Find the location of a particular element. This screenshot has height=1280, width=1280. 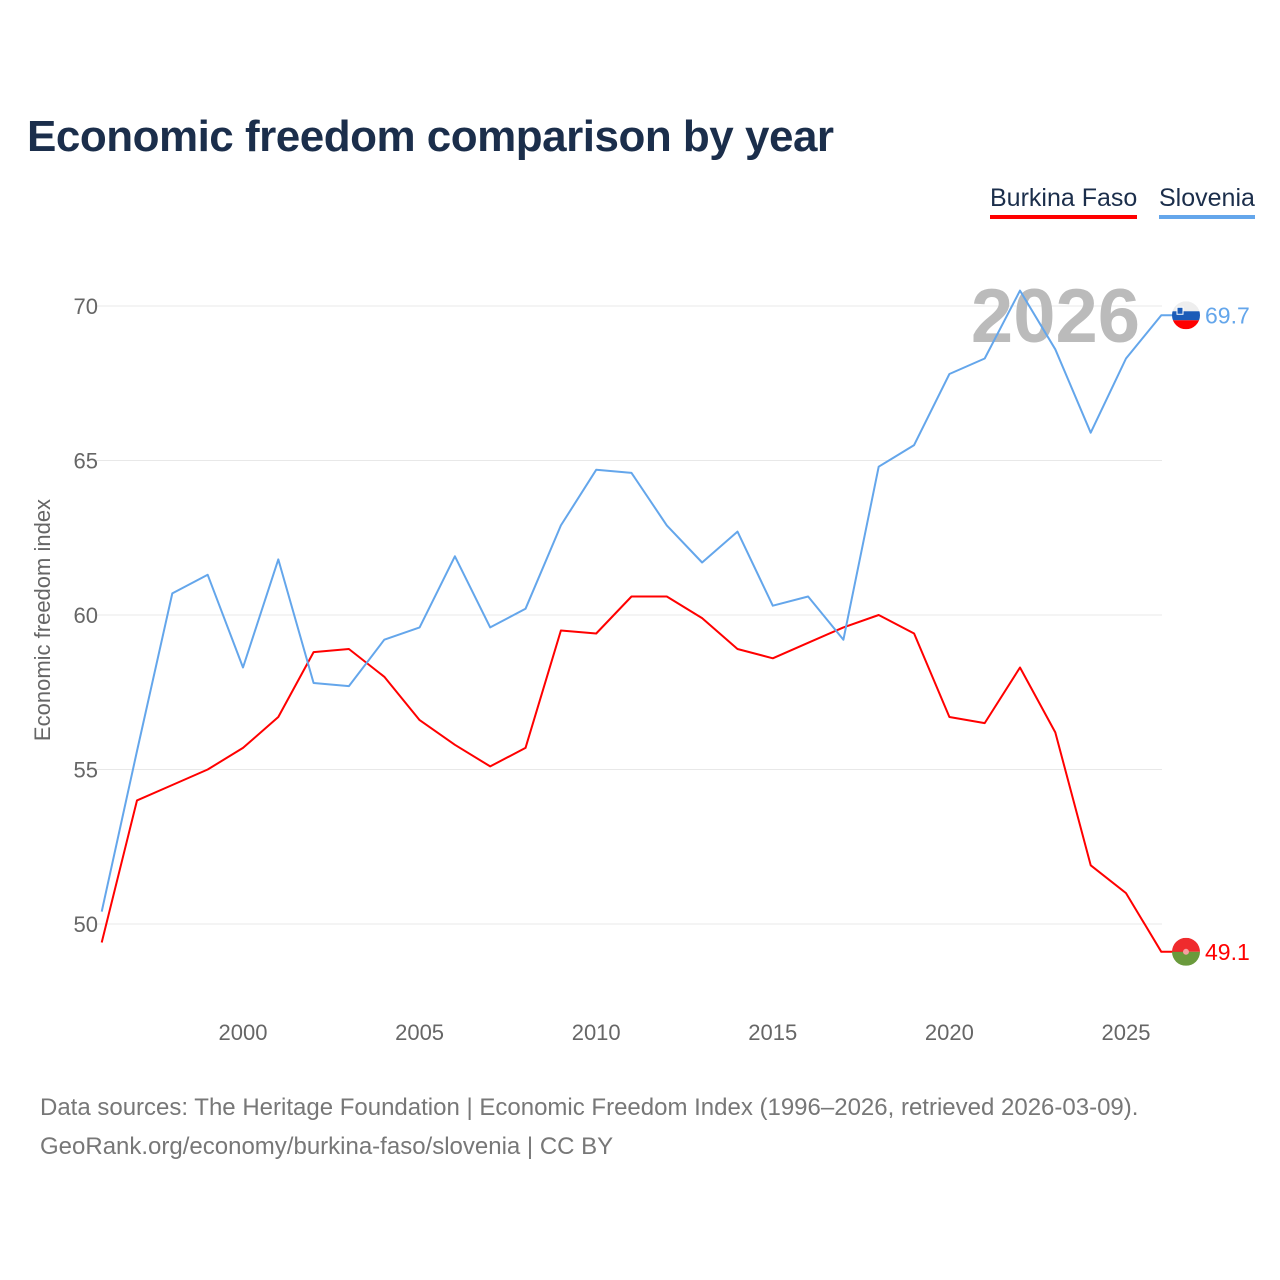

legend-slovenia: Slovenia is located at coordinates (1207, 201).